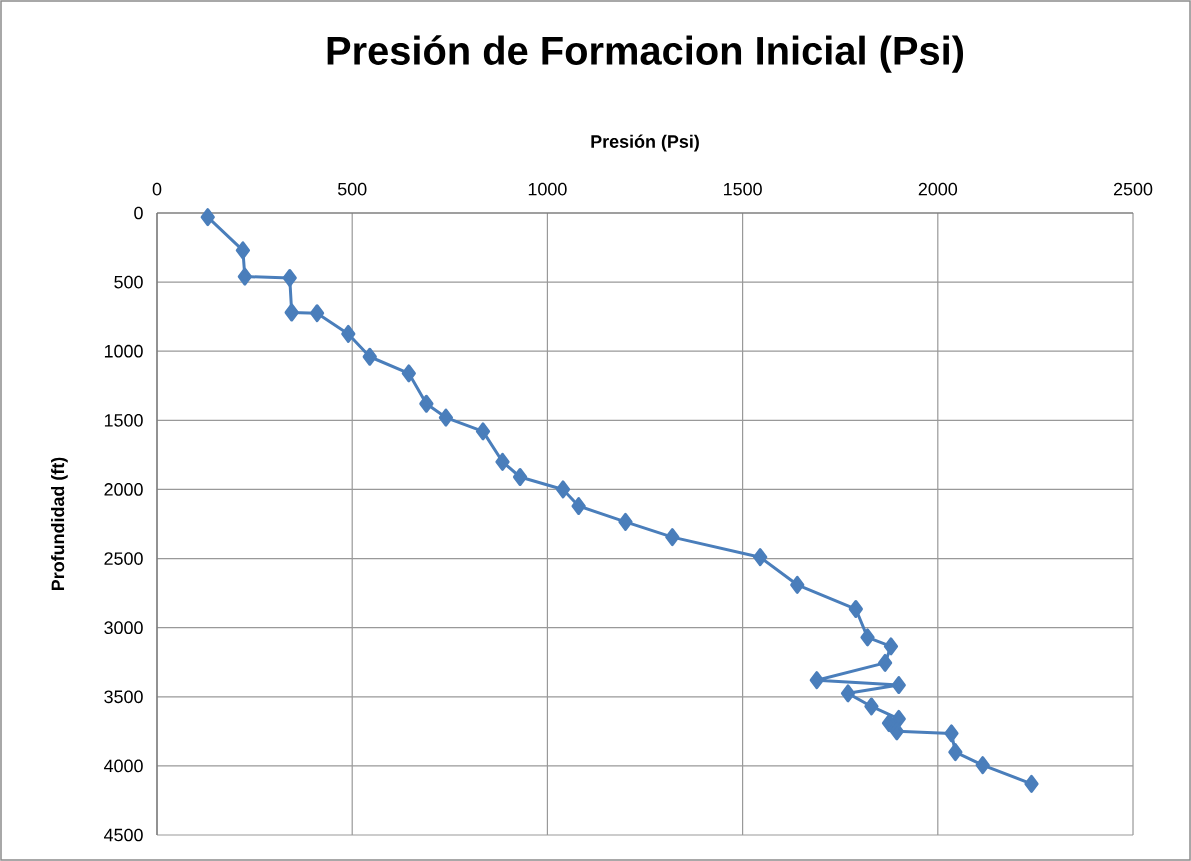  What do you see at coordinates (1133, 189) in the screenshot?
I see `x-tick-label: 2500` at bounding box center [1133, 189].